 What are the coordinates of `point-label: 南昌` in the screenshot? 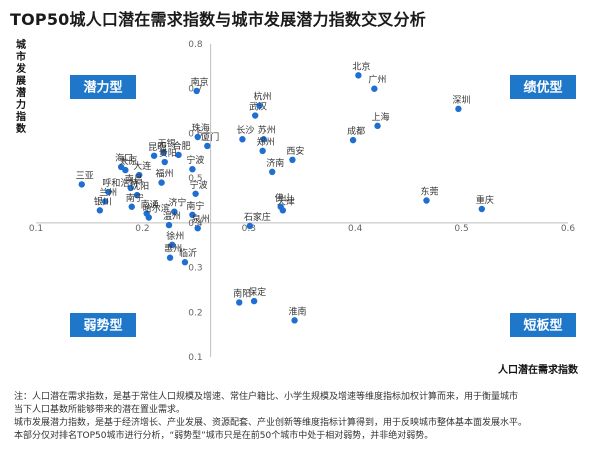 It's located at (134, 179).